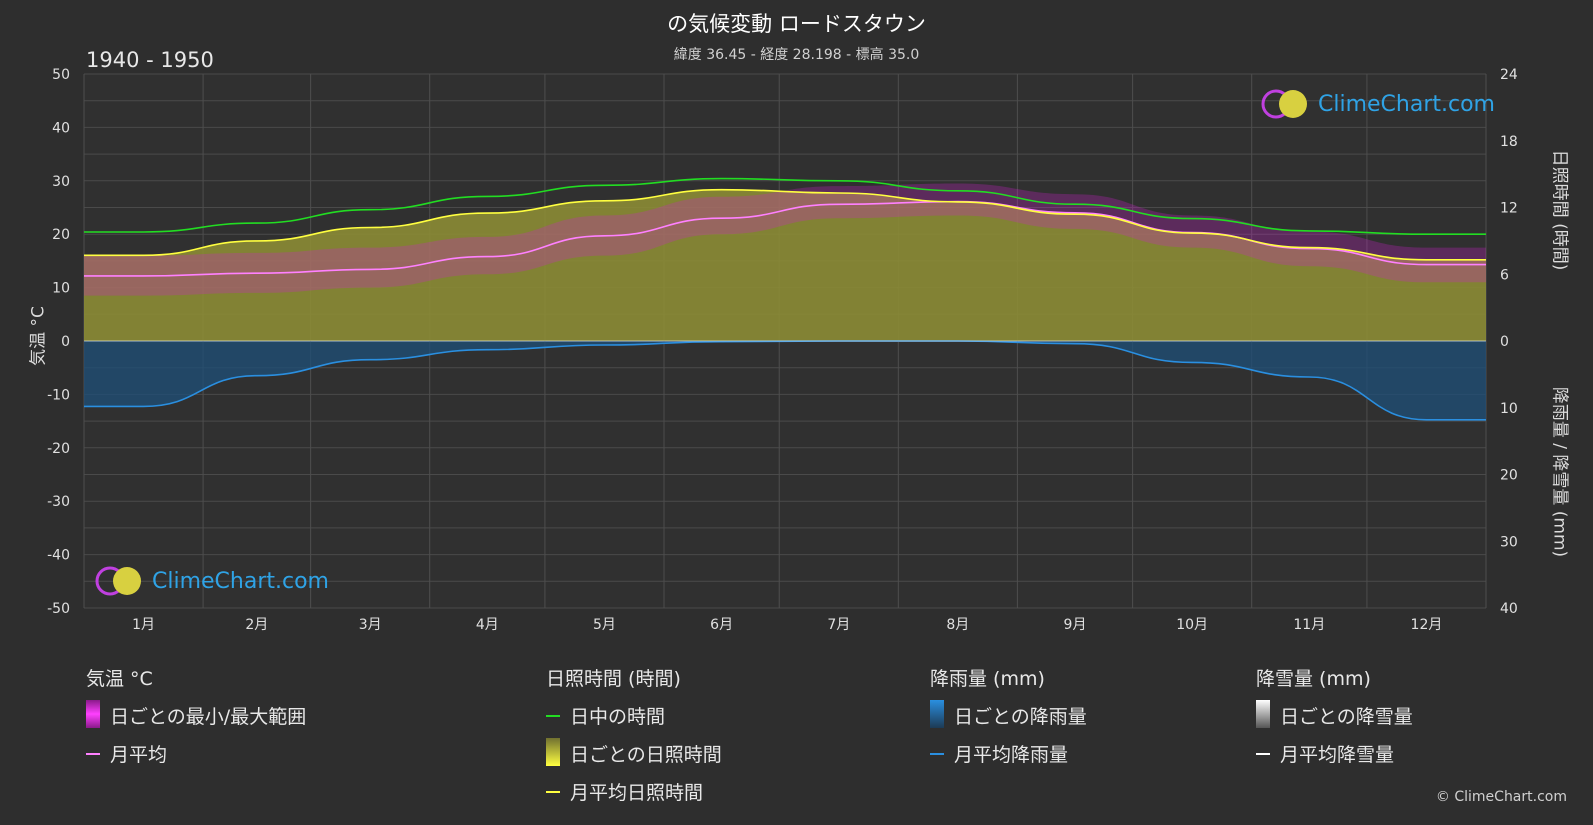 This screenshot has height=825, width=1593. Describe the element at coordinates (1504, 275) in the screenshot. I see `sun-tick-label: 6` at that location.